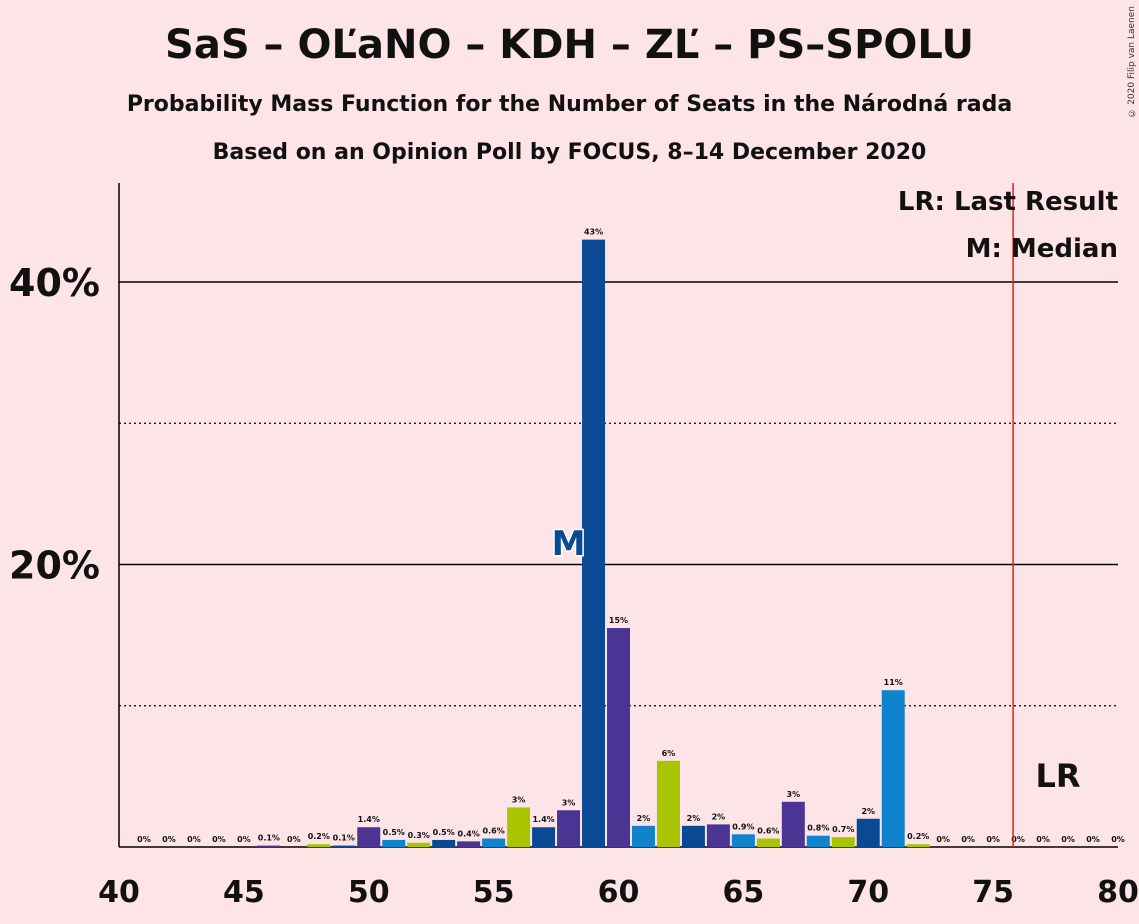 This screenshot has width=1139, height=924. Describe the element at coordinates (244, 839) in the screenshot. I see `data-label-seats-45: 0%` at that location.